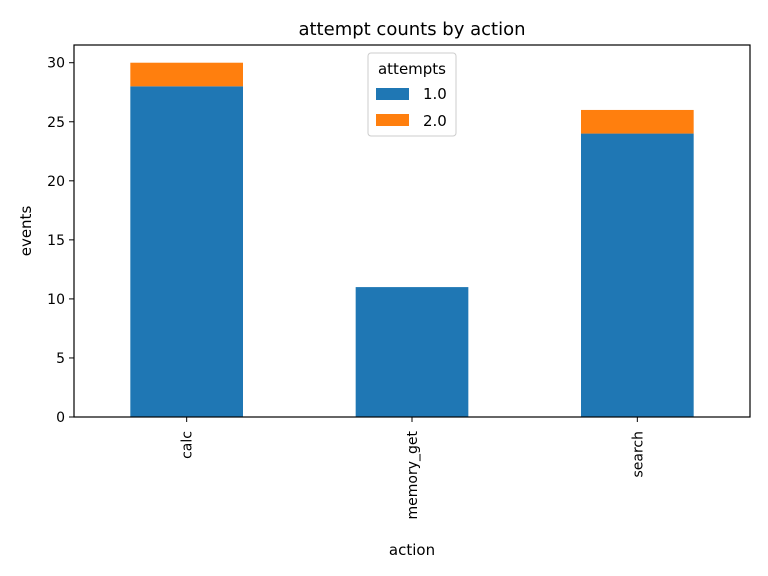 This screenshot has height=576, width=768. What do you see at coordinates (435, 94) in the screenshot?
I see `legend-label-1: 1.0` at bounding box center [435, 94].